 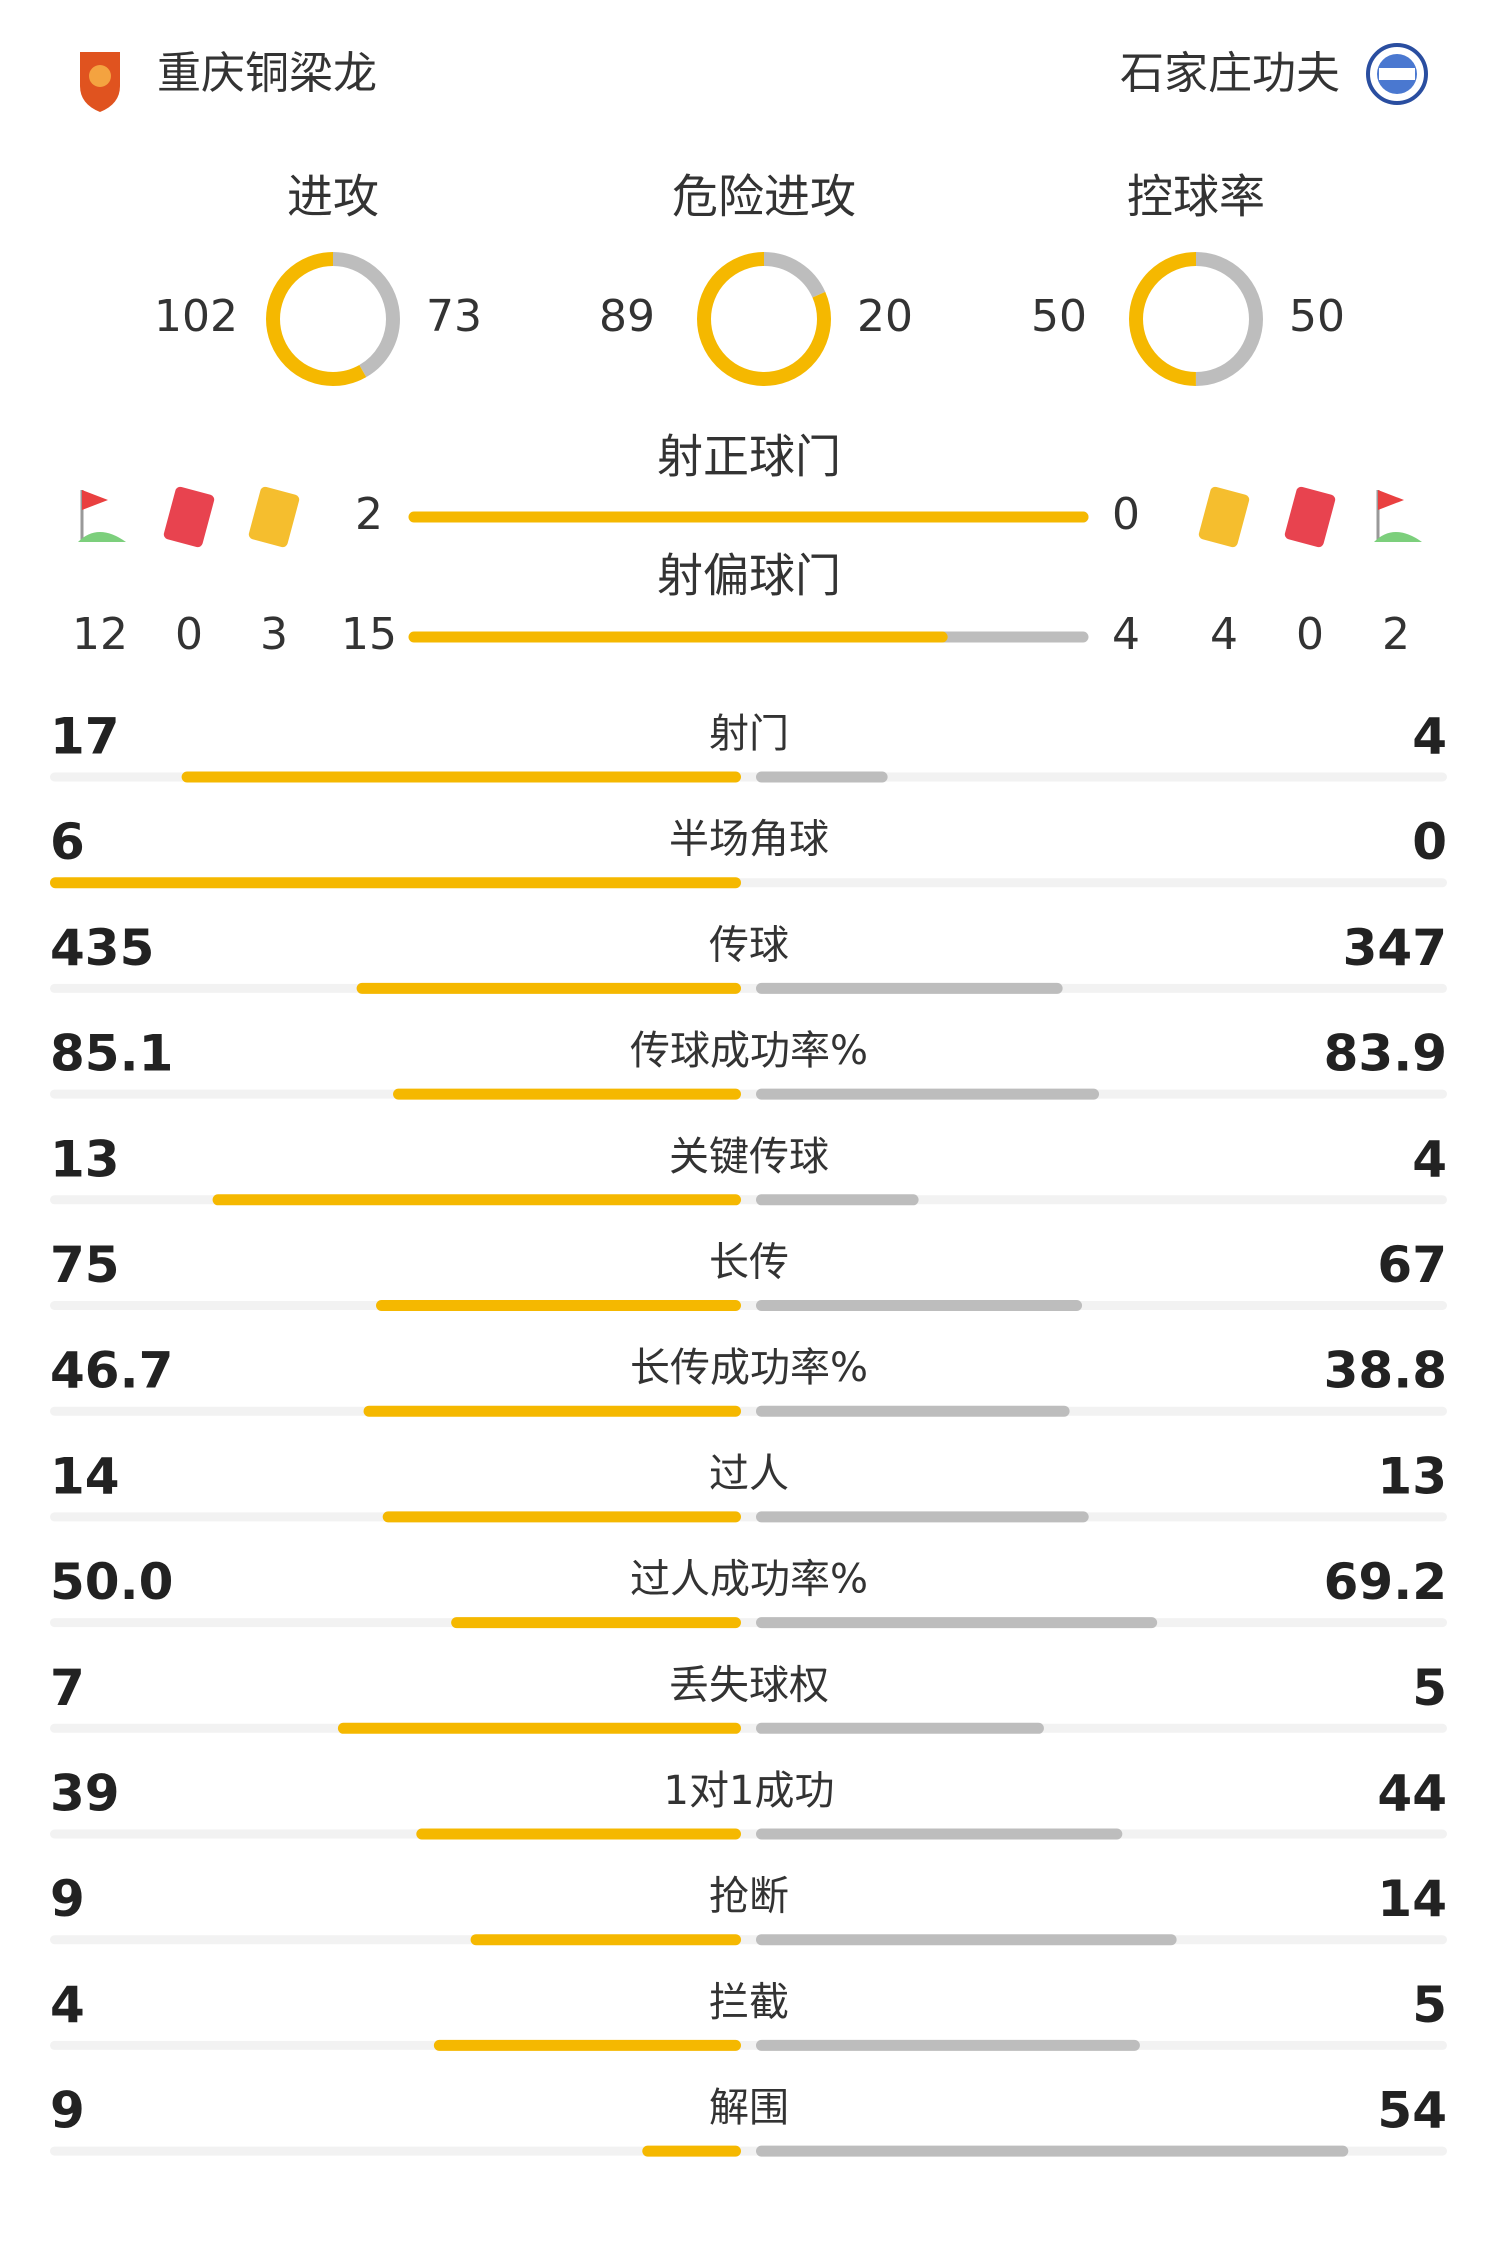 I want to click on home-value: 14, so click(x=85, y=1476).